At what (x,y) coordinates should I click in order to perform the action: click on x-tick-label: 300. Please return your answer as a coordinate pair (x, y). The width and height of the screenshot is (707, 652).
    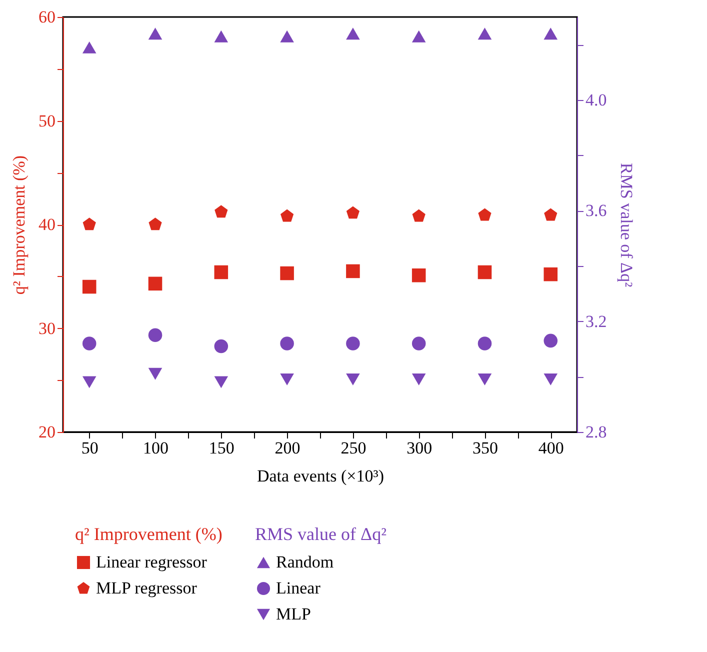
    Looking at the image, I should click on (419, 448).